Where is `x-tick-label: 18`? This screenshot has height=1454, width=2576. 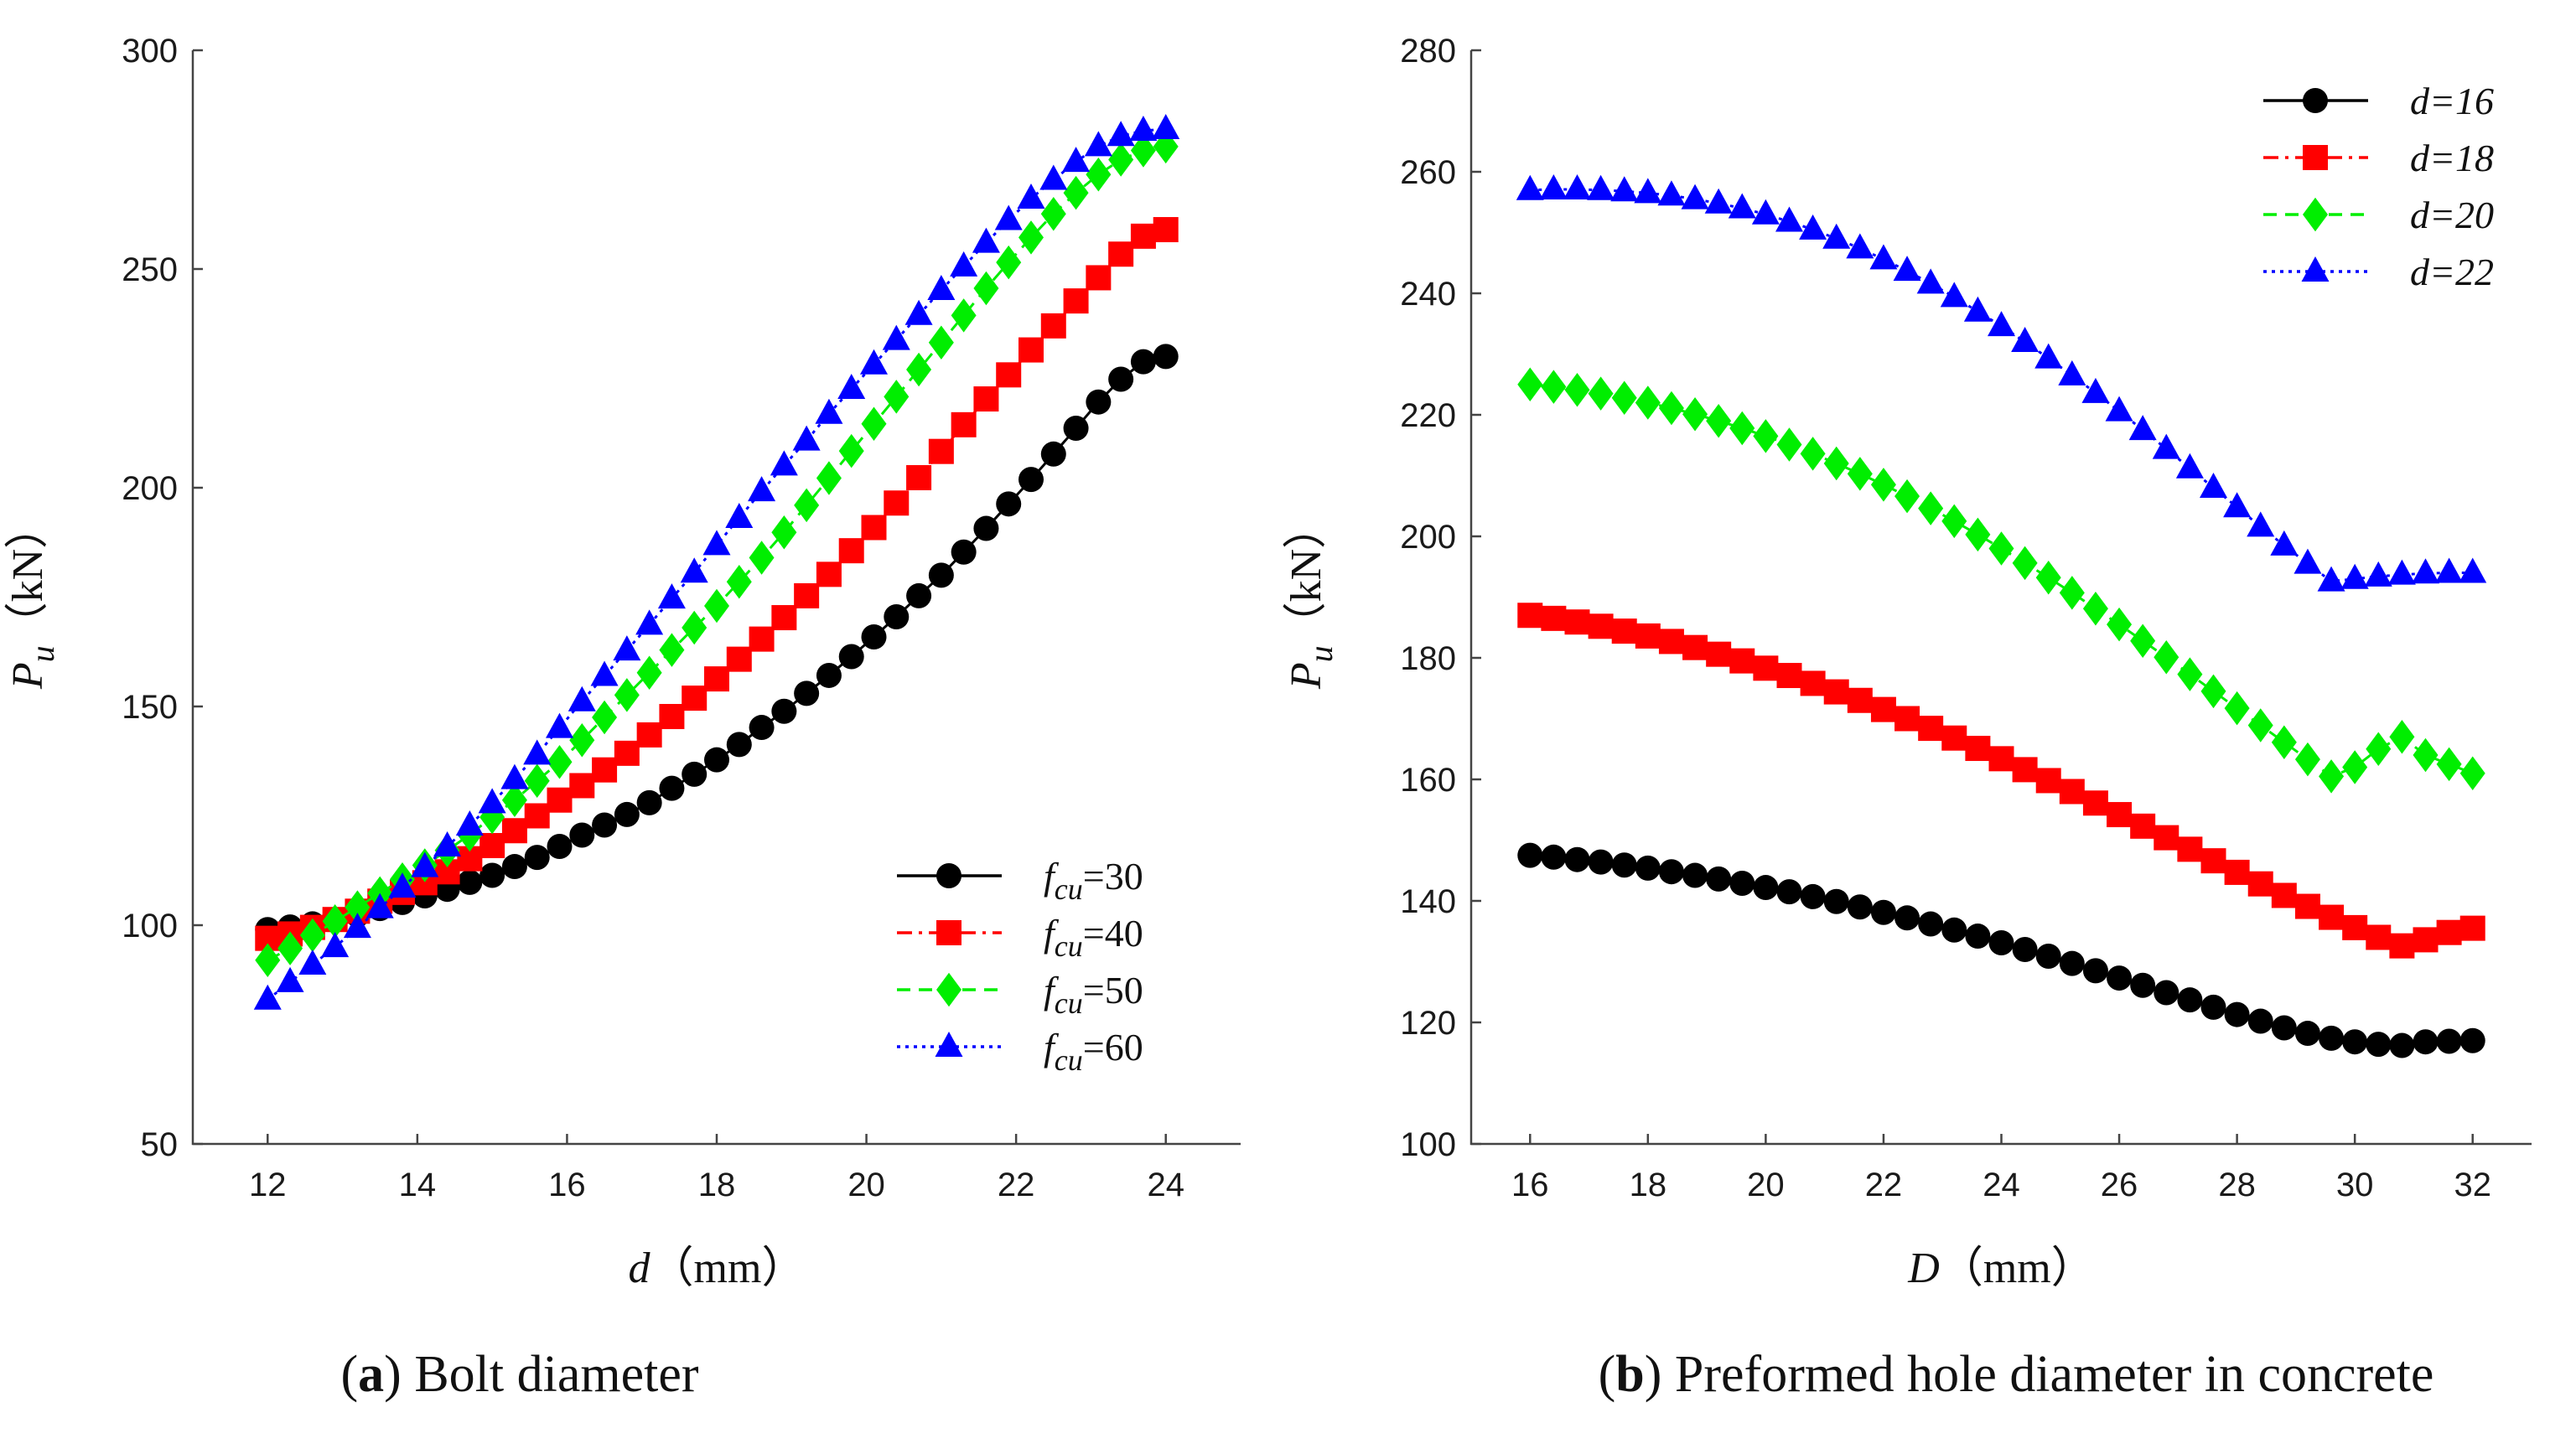
x-tick-label: 18 is located at coordinates (717, 1185).